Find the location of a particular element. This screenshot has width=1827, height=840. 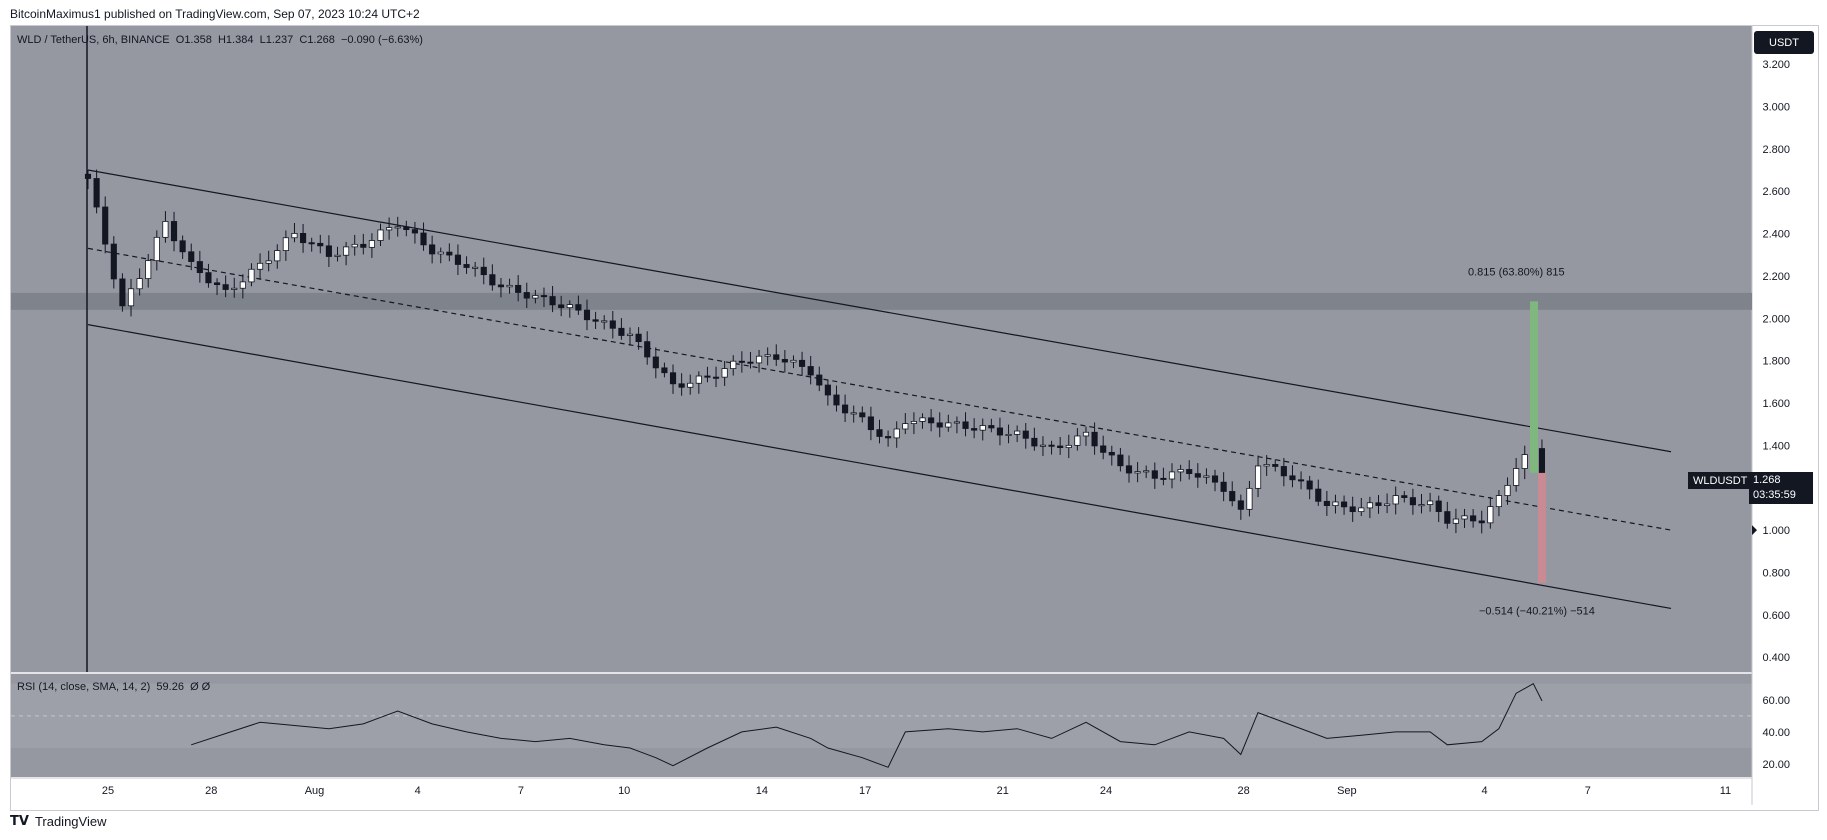

price-scale-arrow-icon is located at coordinates (1754, 530).